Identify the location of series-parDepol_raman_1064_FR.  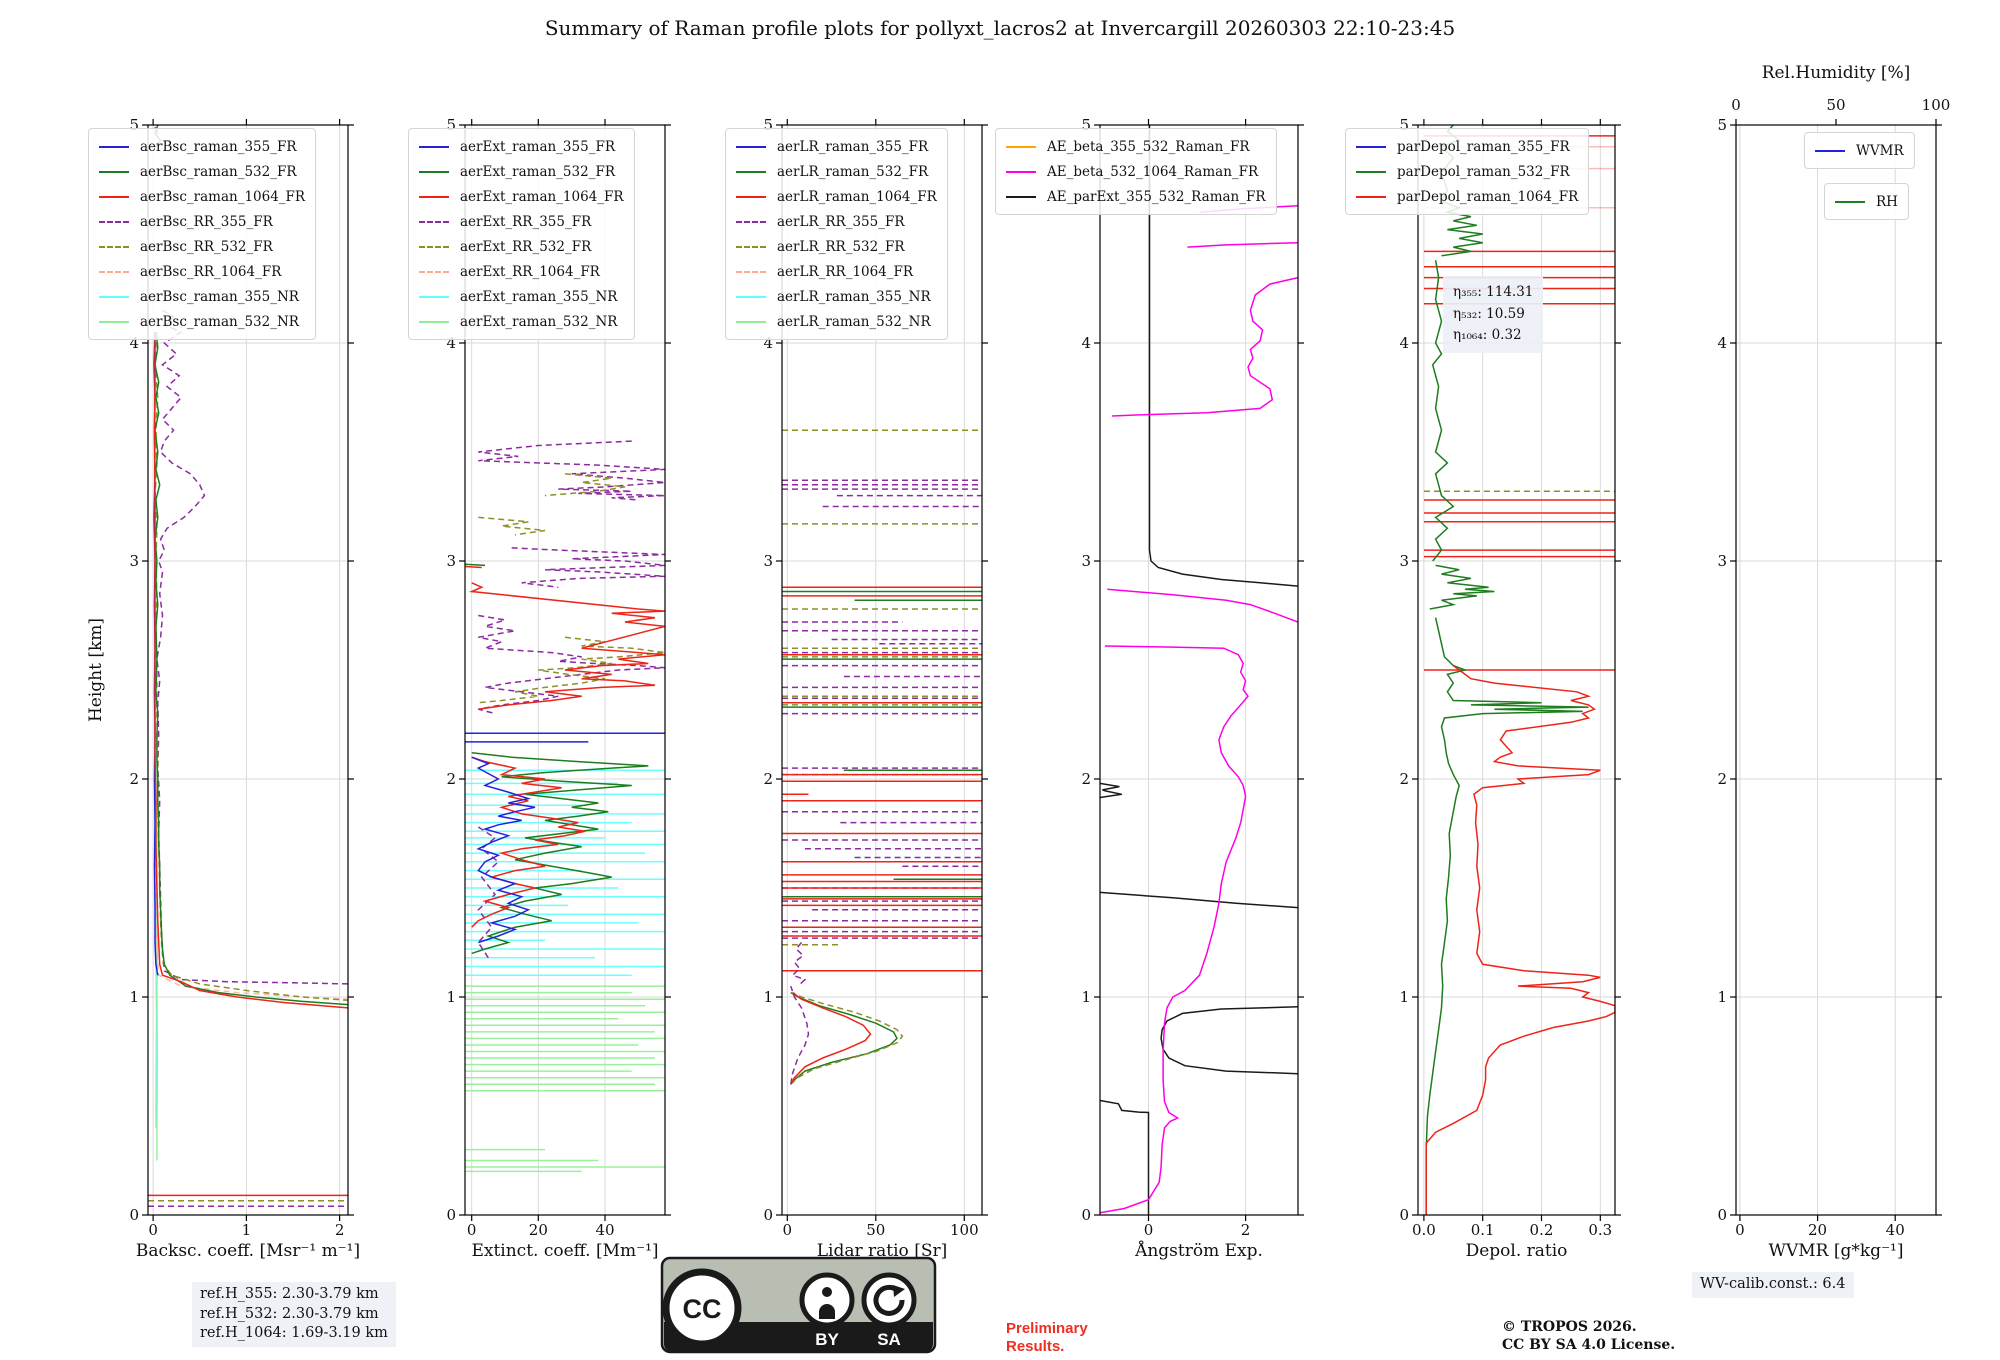
(1520, 939).